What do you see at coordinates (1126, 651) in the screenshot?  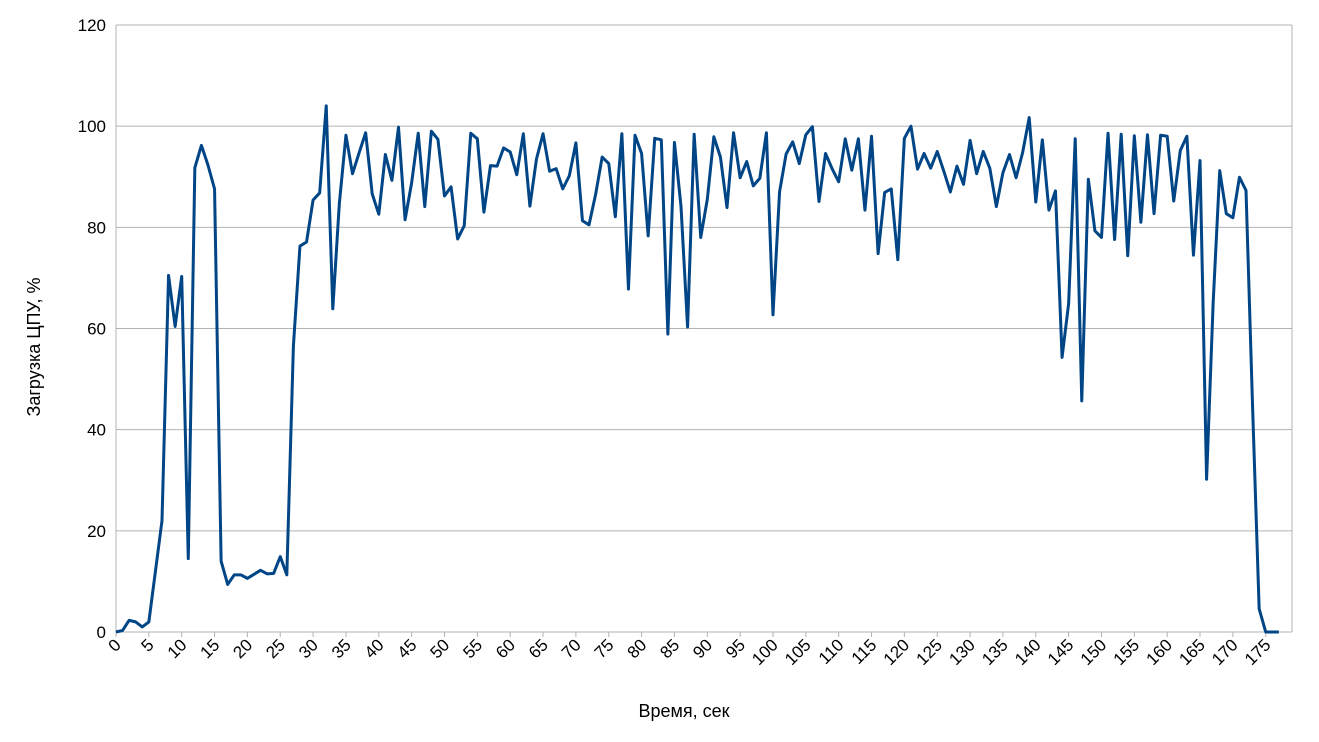 I see `x-tick-label: 155` at bounding box center [1126, 651].